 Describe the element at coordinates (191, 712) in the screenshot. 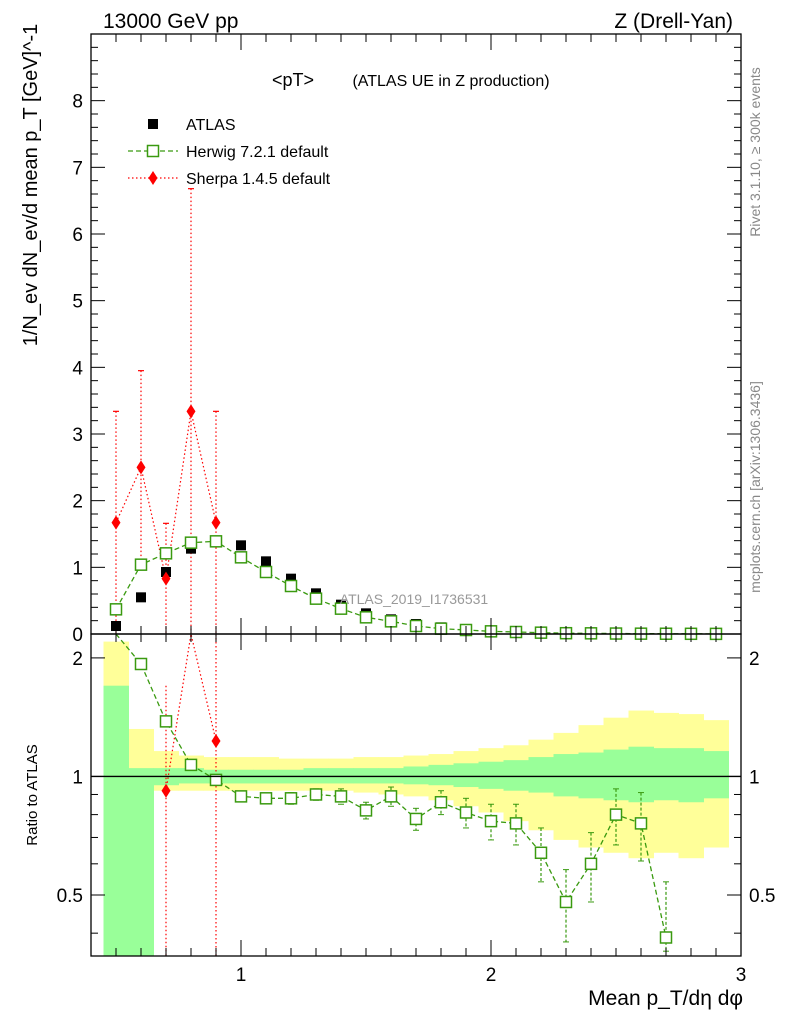

I see `sherpa-ratio-line` at that location.